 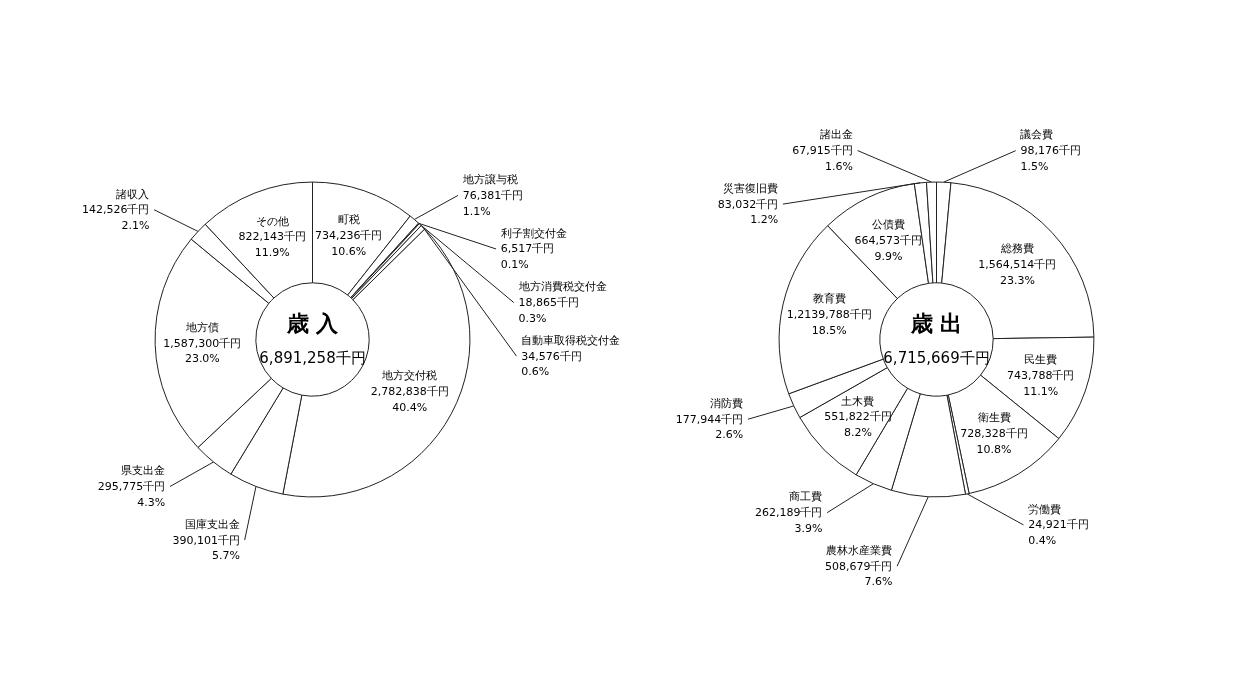 What do you see at coordinates (751, 188) in the screenshot?
I see `slice-label: 災害復旧費` at bounding box center [751, 188].